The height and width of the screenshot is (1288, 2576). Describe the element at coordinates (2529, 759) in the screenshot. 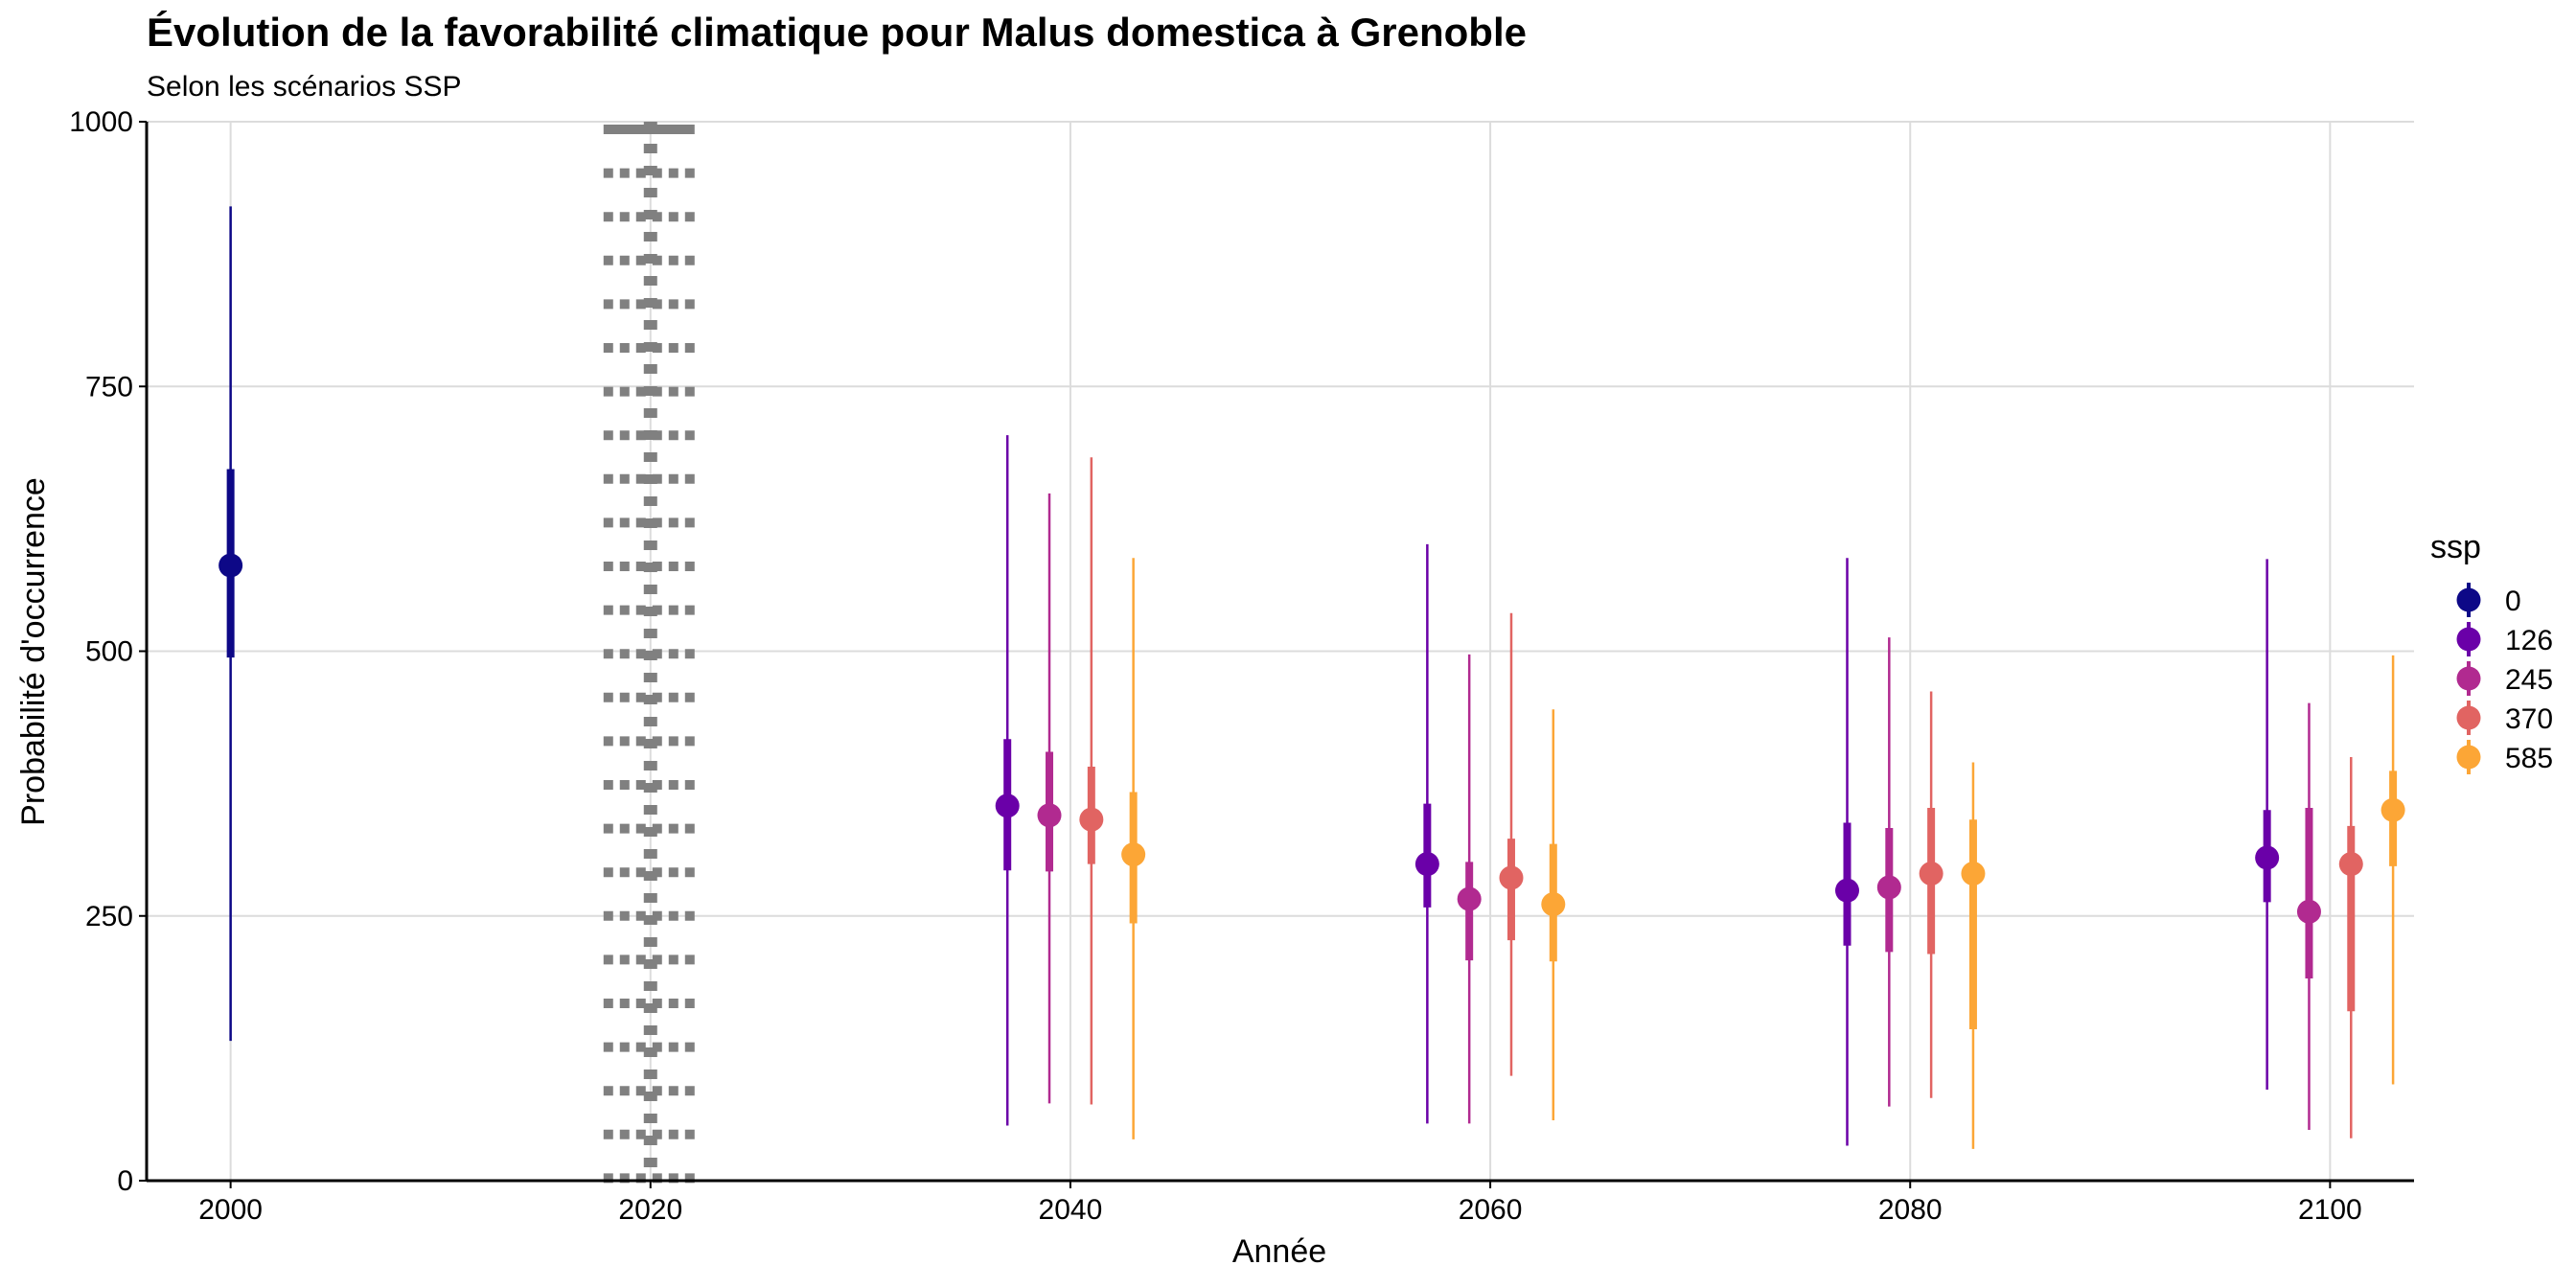

I see `legend-label-585: 585` at that location.